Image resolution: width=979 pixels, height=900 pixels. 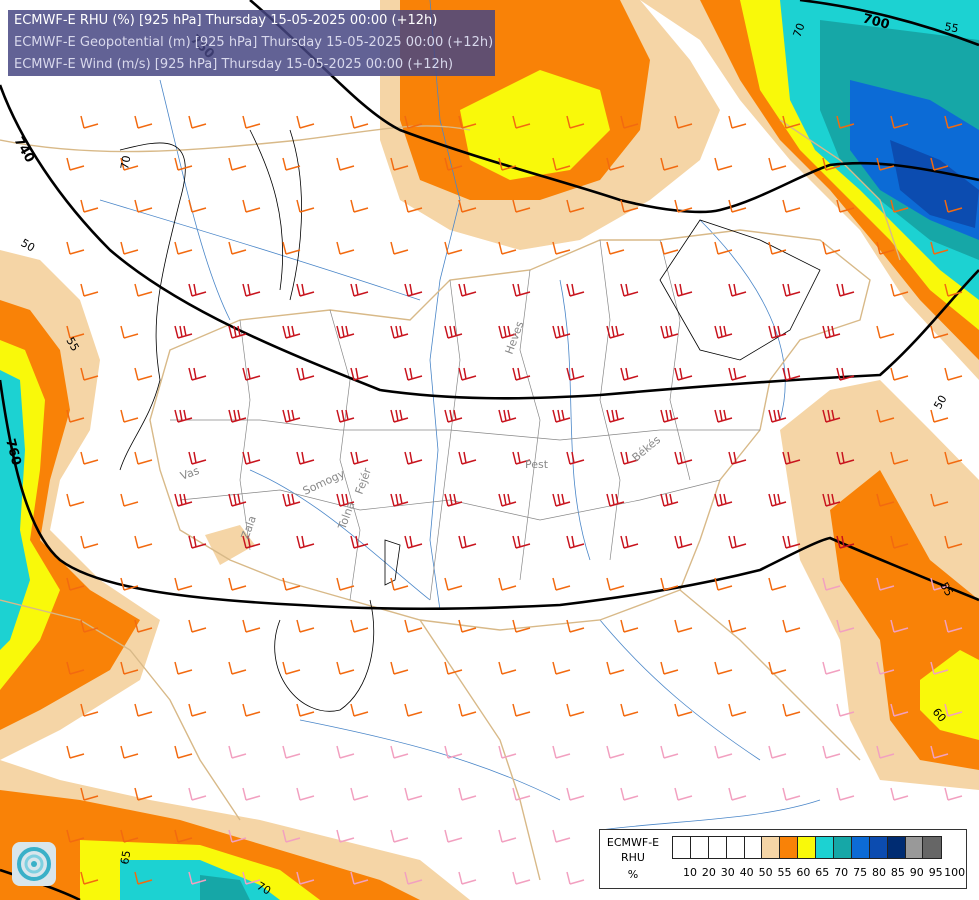 What do you see at coordinates (72, 344) in the screenshot?
I see `rhu-label-3: 55` at bounding box center [72, 344].